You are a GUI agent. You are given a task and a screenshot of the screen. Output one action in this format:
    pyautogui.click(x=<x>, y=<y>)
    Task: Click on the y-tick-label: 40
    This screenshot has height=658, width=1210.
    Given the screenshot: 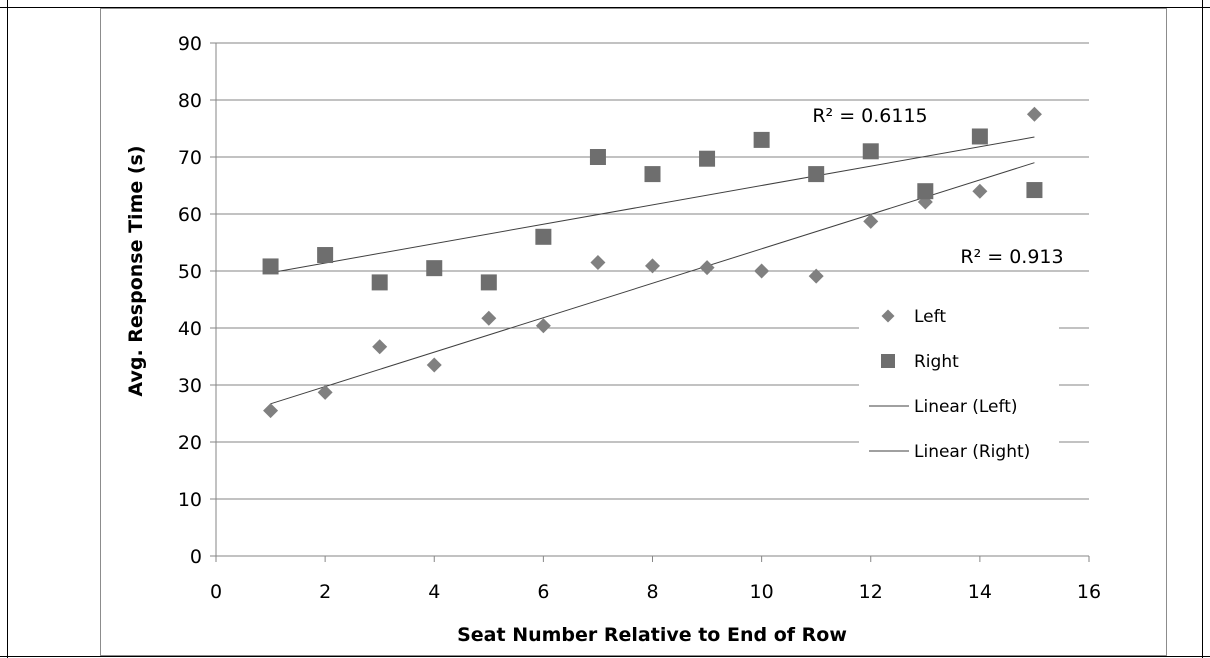 What is the action you would take?
    pyautogui.click(x=190, y=329)
    